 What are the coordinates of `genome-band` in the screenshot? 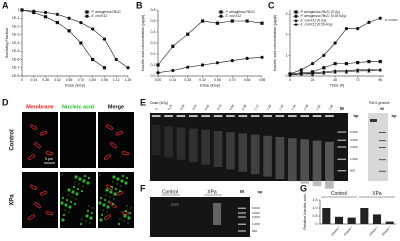 It's located at (373, 120).